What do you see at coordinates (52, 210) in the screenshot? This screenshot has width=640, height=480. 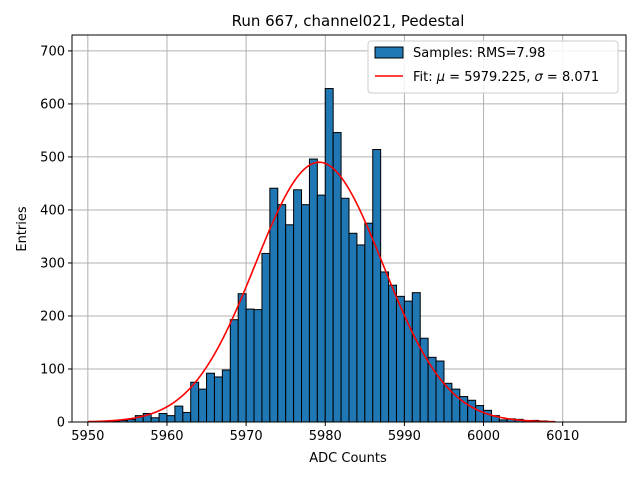 I see `y-tick-label: 400` at bounding box center [52, 210].